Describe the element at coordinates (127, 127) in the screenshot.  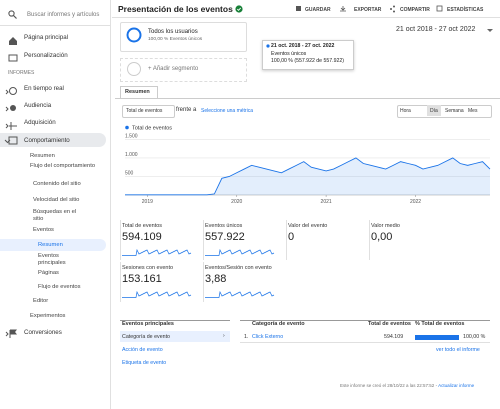
I see `legend-marker` at that location.